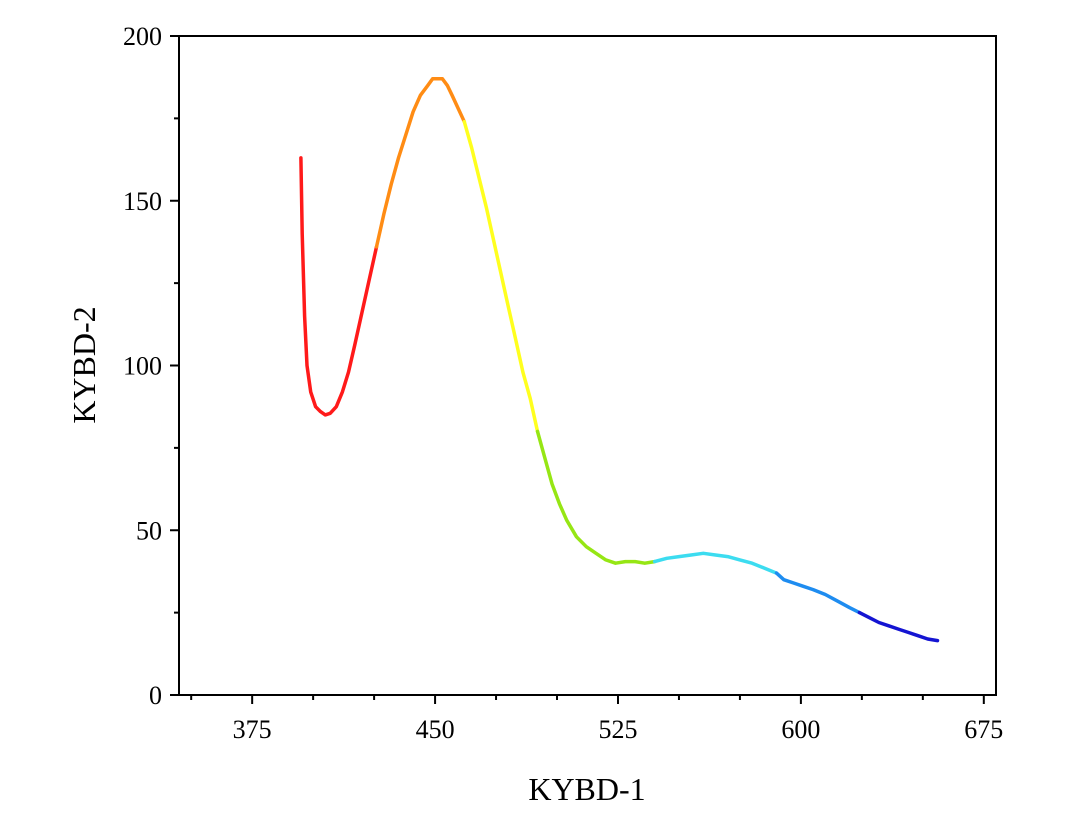  What do you see at coordinates (142, 36) in the screenshot?
I see `y-tick-label: 200` at bounding box center [142, 36].